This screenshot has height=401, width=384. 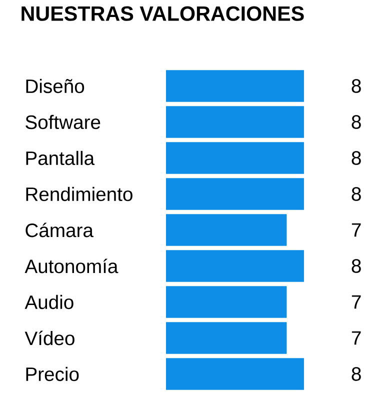 I want to click on y-tick-label: Pantalla, so click(x=60, y=158).